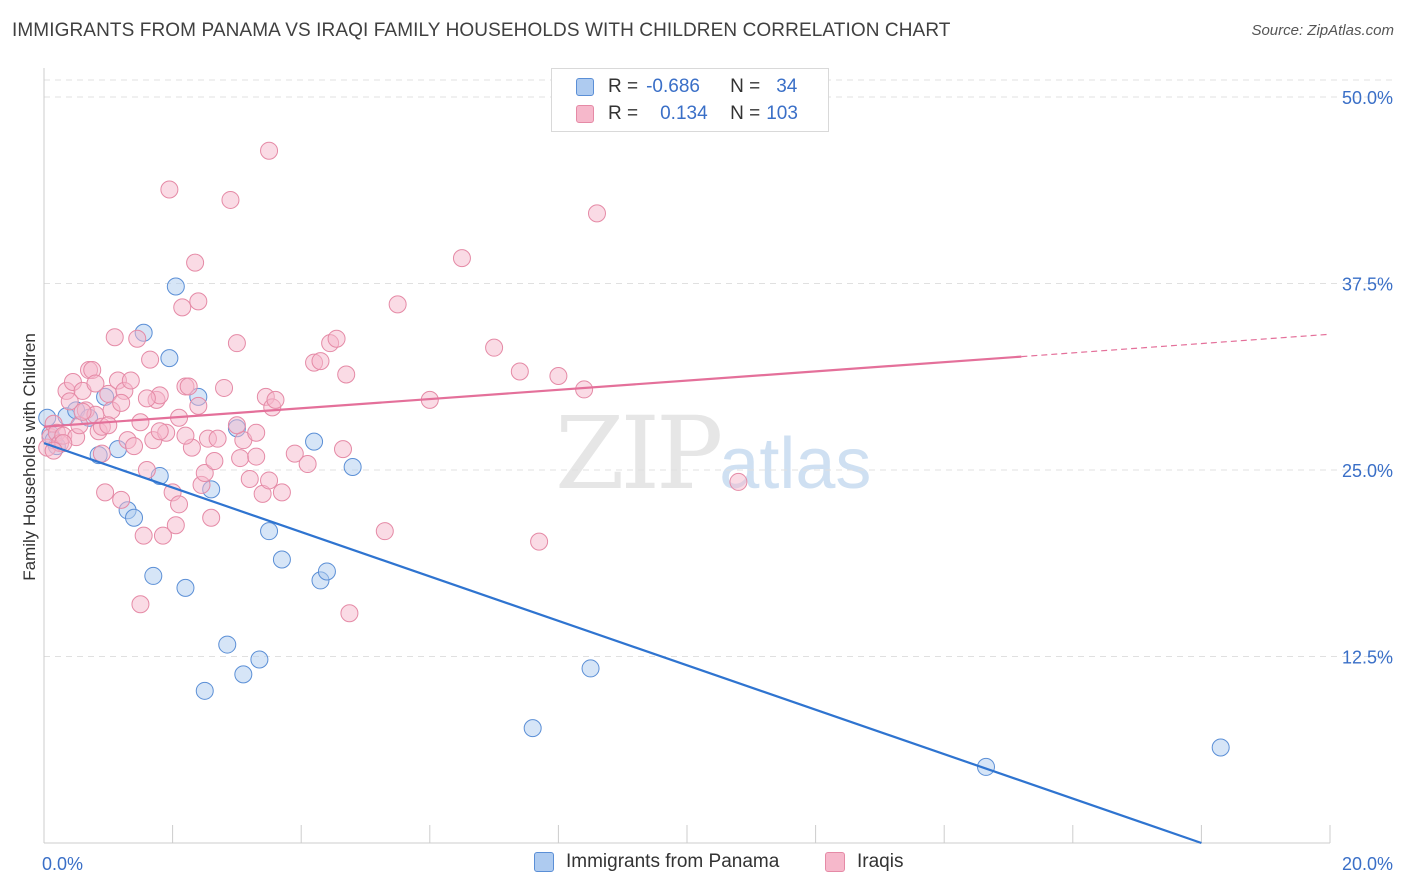  I want to click on bottom-legend-panama: Immigrants from Panama, so click(656, 862).